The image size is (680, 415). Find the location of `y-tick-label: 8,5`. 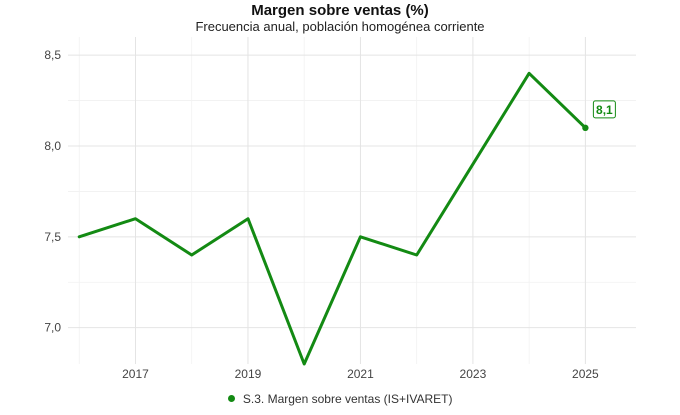

y-tick-label: 8,5 is located at coordinates (52, 55).